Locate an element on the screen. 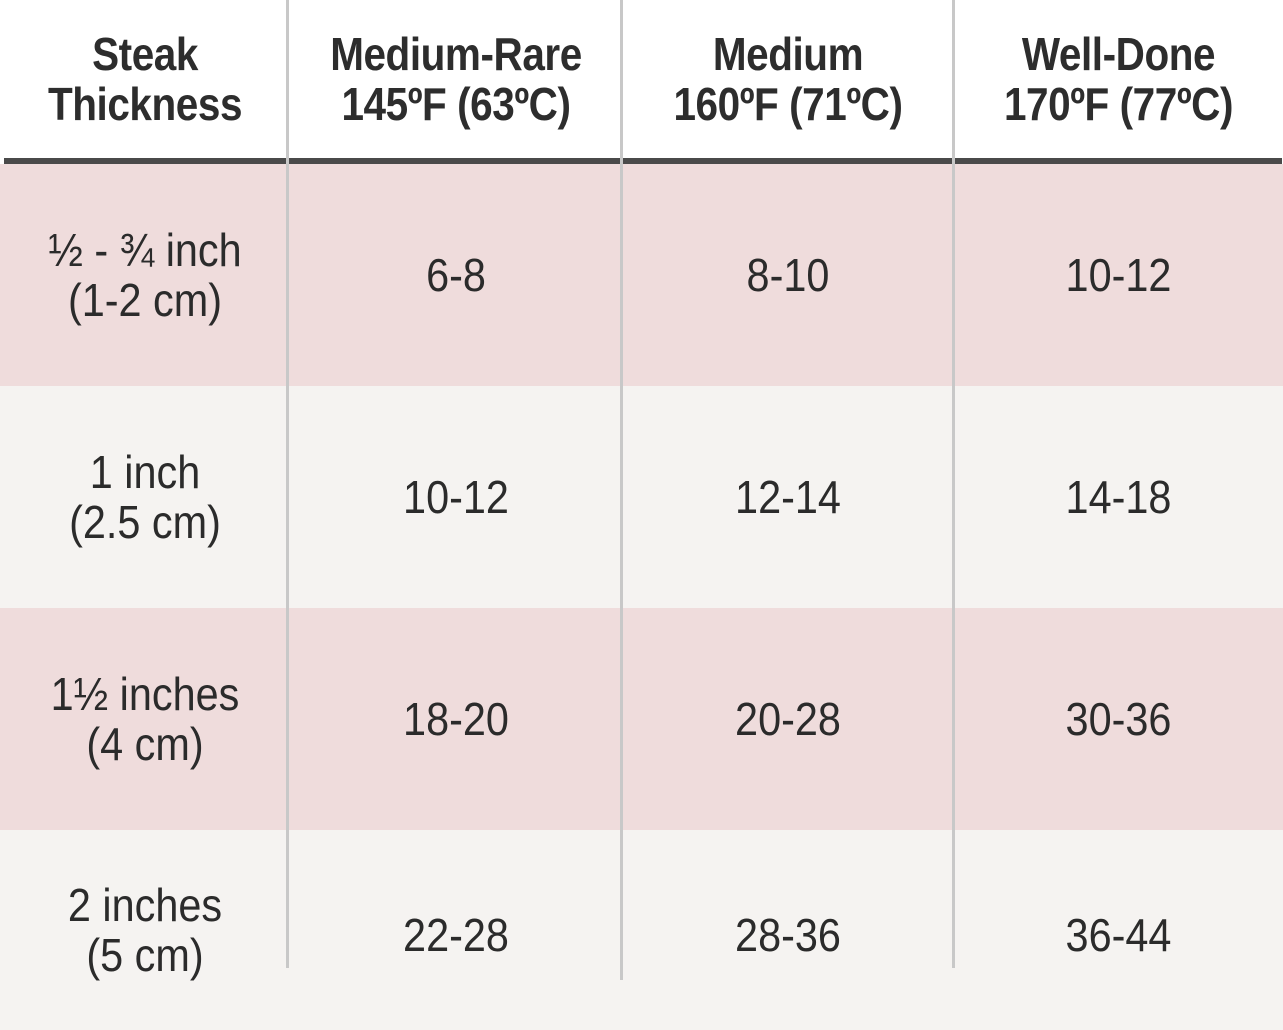  medium-cell: 28-36 is located at coordinates (788, 935).